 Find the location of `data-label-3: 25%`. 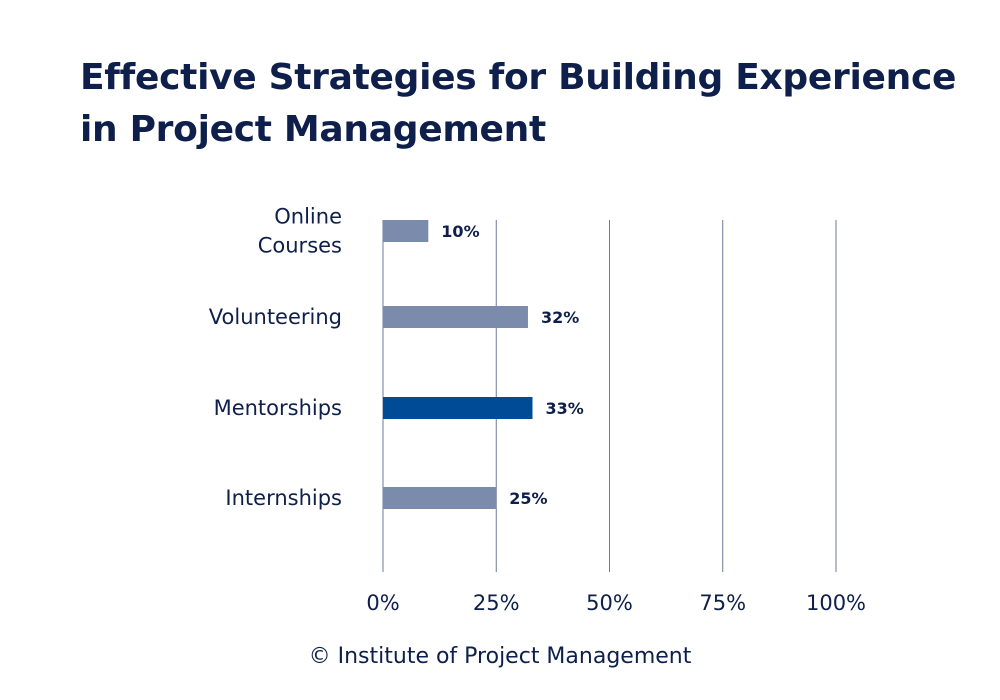

data-label-3: 25% is located at coordinates (528, 498).